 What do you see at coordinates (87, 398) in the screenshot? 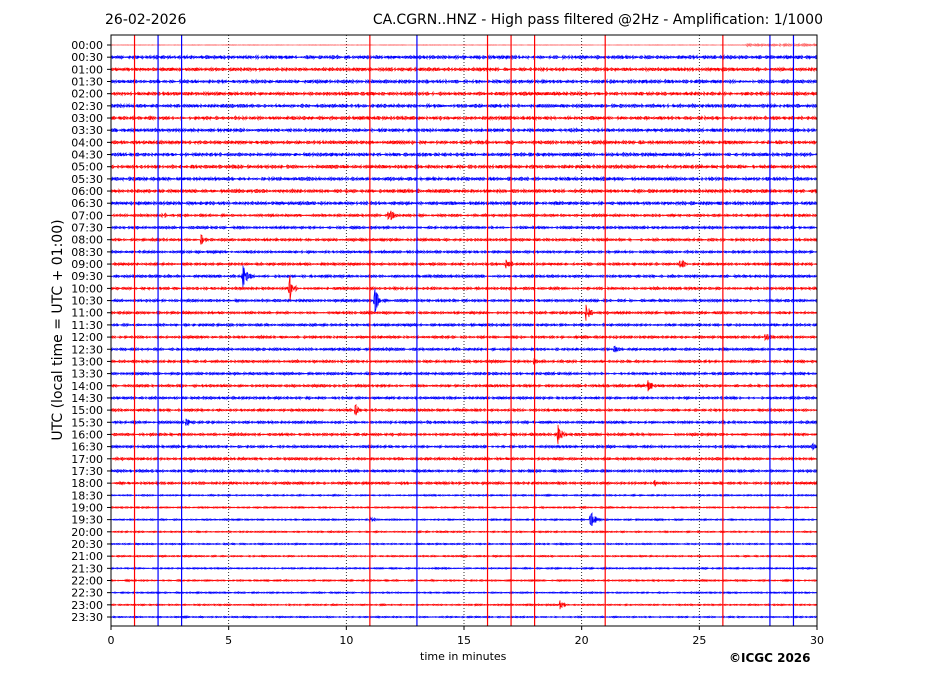
I see `y-tick-label: 14:30` at bounding box center [87, 398].